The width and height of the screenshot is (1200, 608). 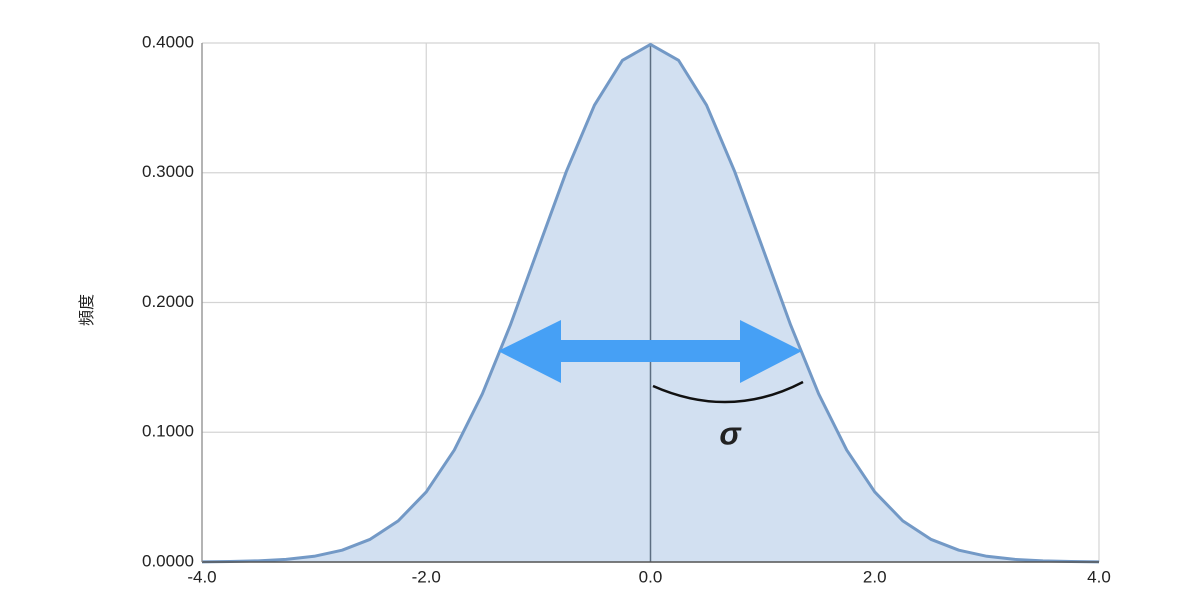 I want to click on x-tick-label: 2.0, so click(x=875, y=576).